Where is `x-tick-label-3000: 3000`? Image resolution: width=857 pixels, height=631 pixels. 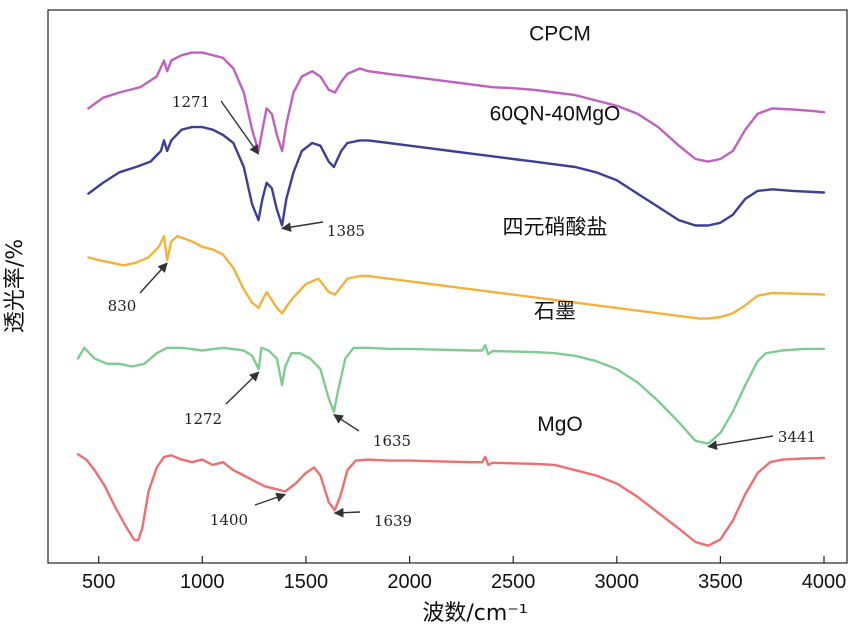 x-tick-label-3000: 3000 is located at coordinates (617, 582).